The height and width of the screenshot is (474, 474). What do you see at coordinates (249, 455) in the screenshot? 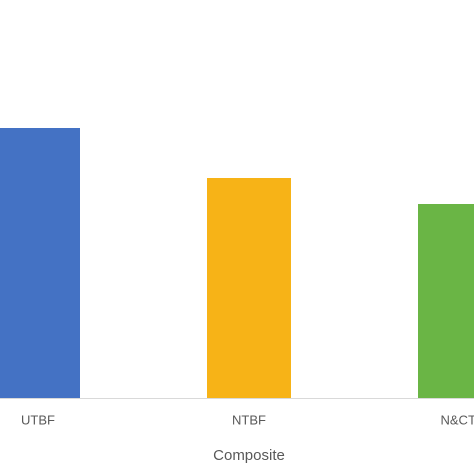
I see `x-axis-title: Composite` at bounding box center [249, 455].